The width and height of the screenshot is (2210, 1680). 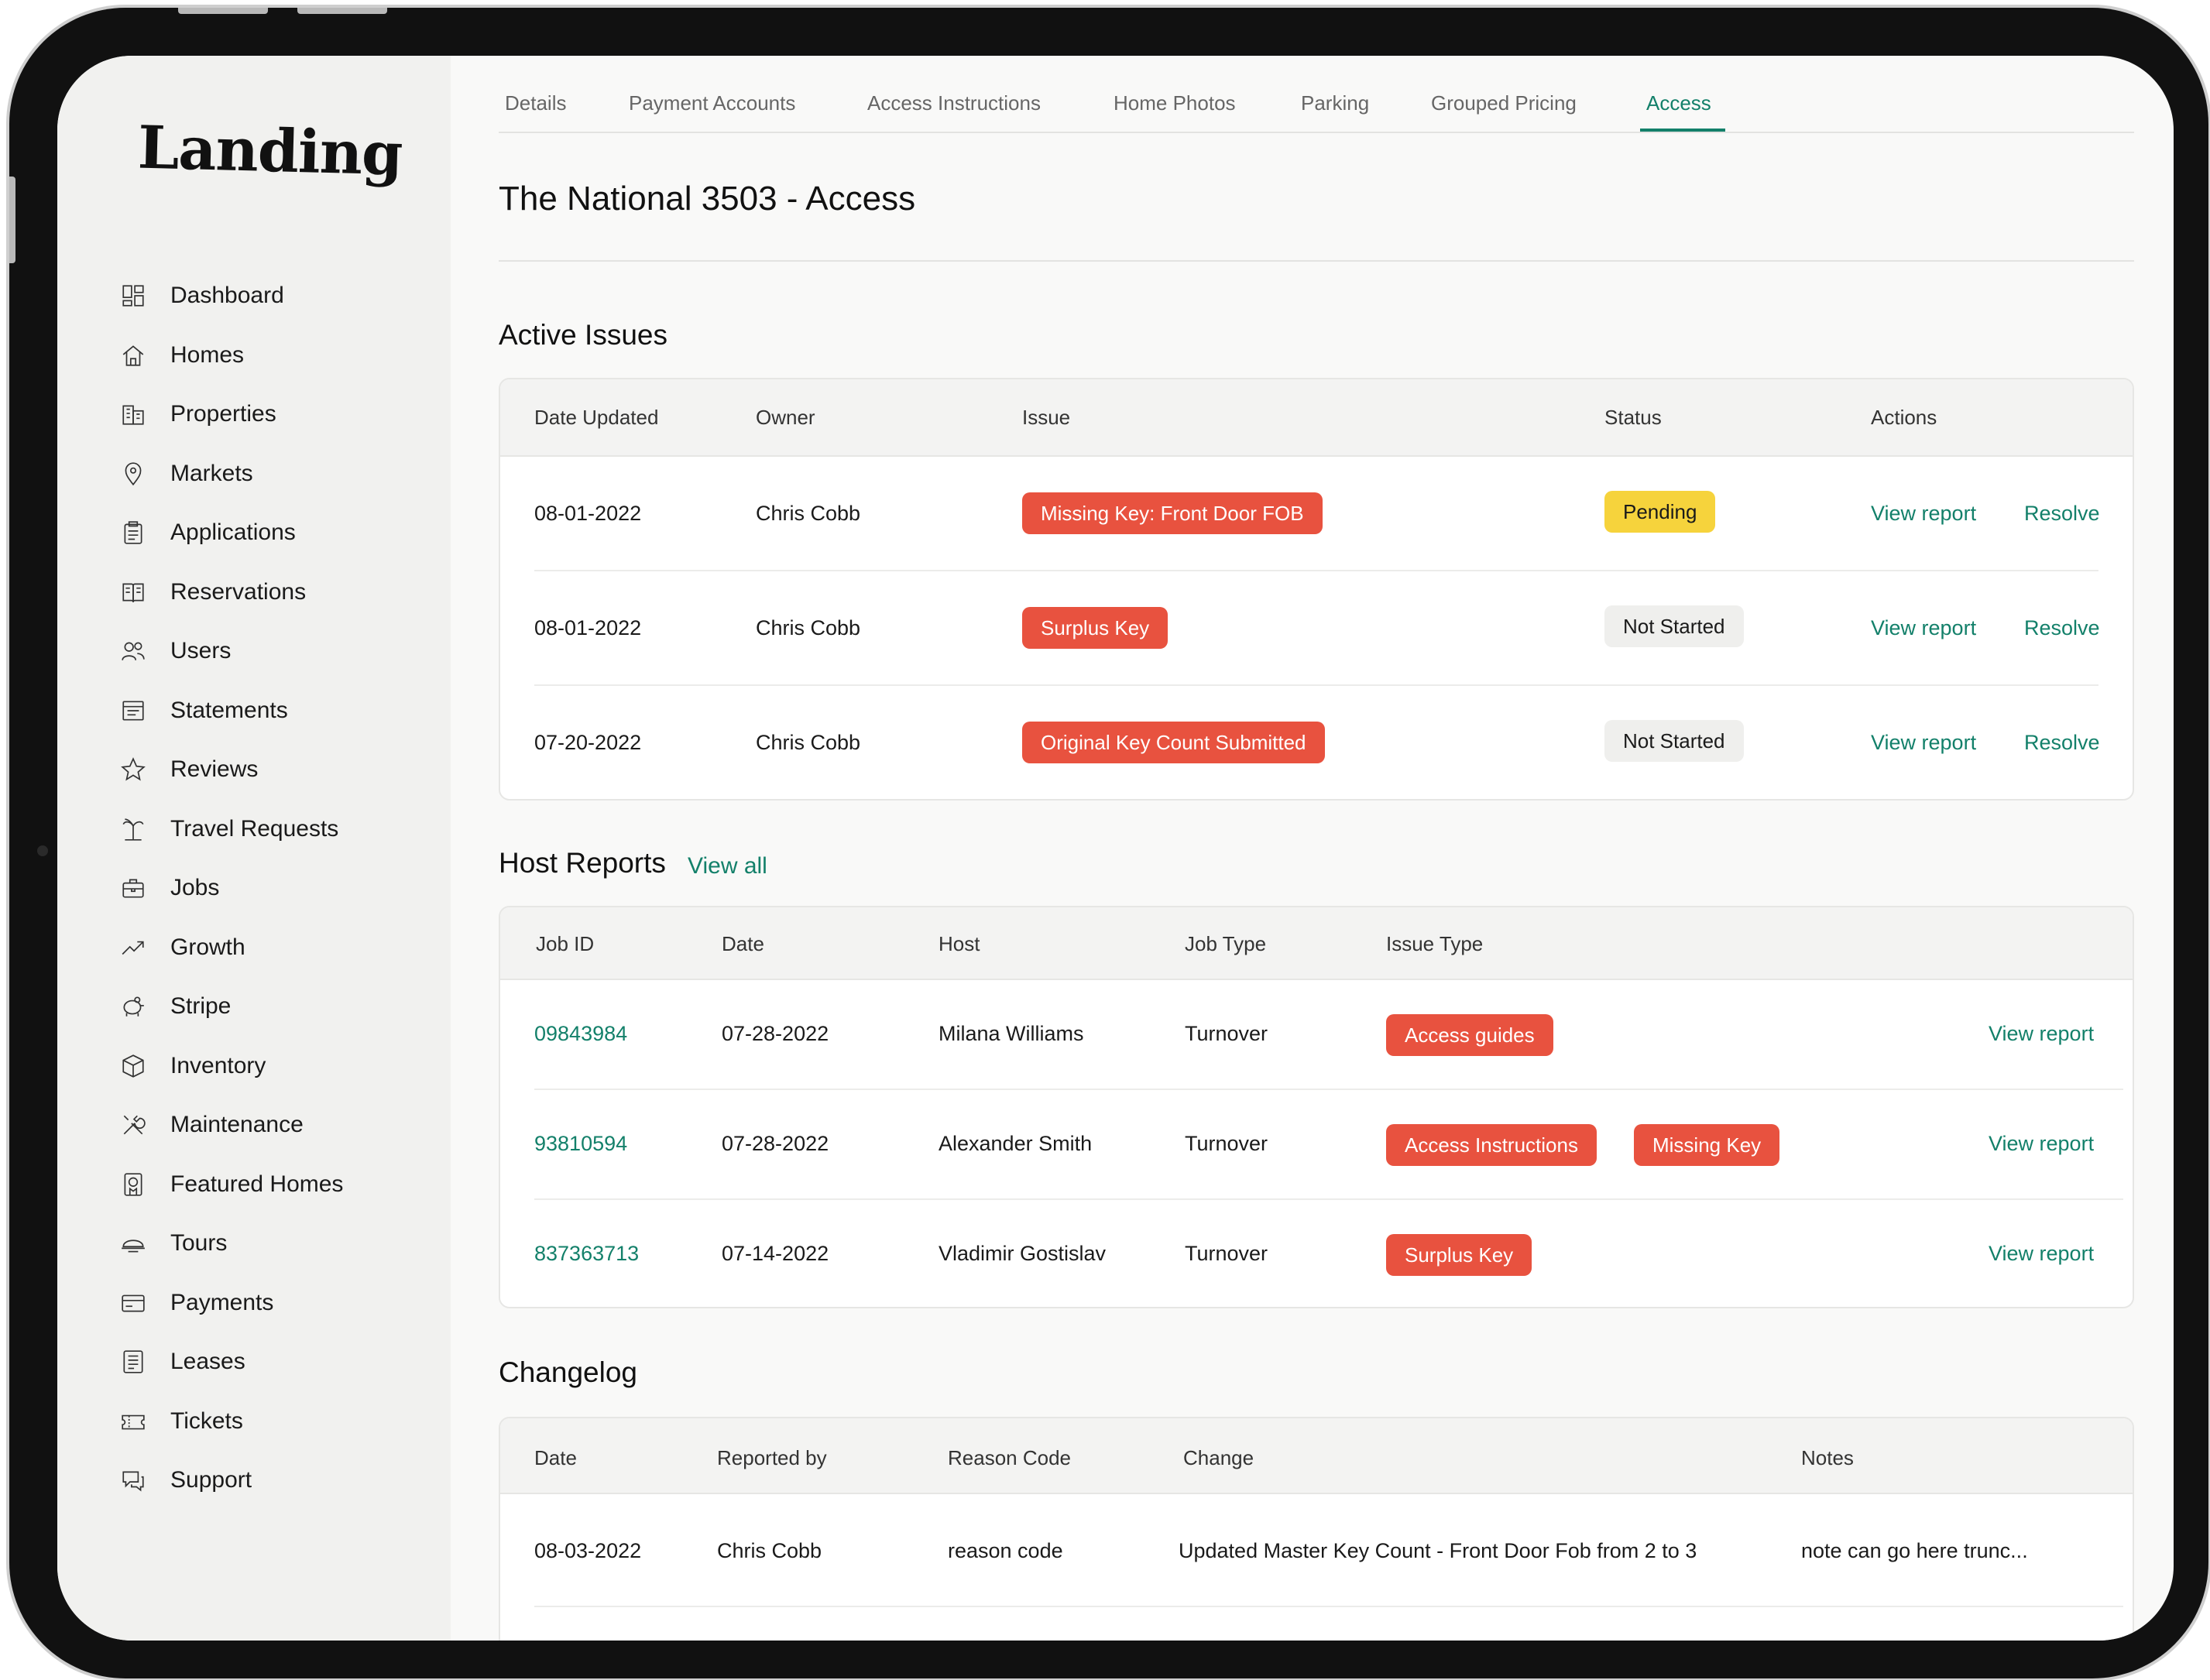 I want to click on sidebar-item-label: Jobs, so click(x=195, y=888).